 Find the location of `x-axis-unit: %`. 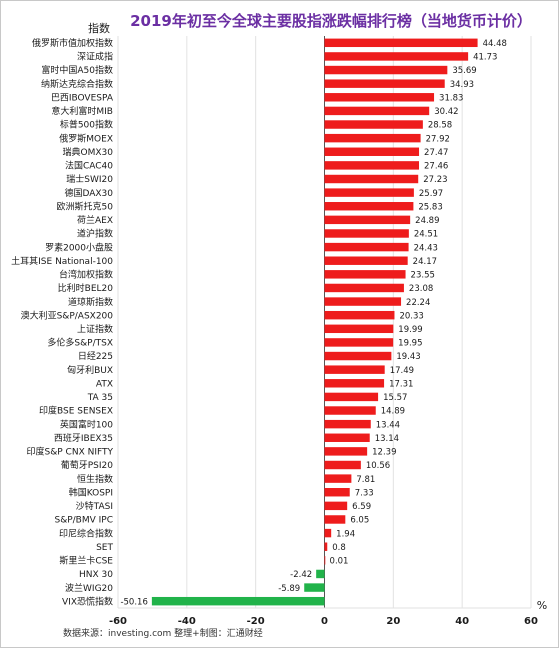

x-axis-unit: % is located at coordinates (542, 605).